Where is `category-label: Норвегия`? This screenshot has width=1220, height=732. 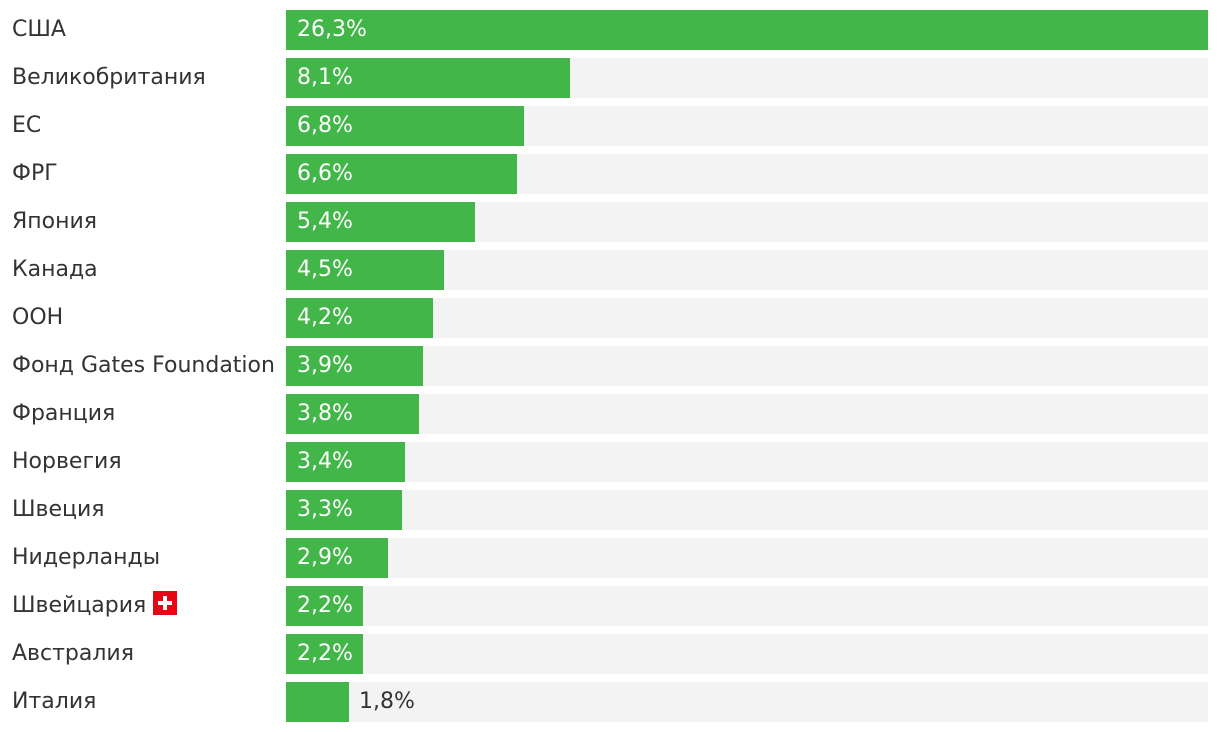 category-label: Норвегия is located at coordinates (67, 462).